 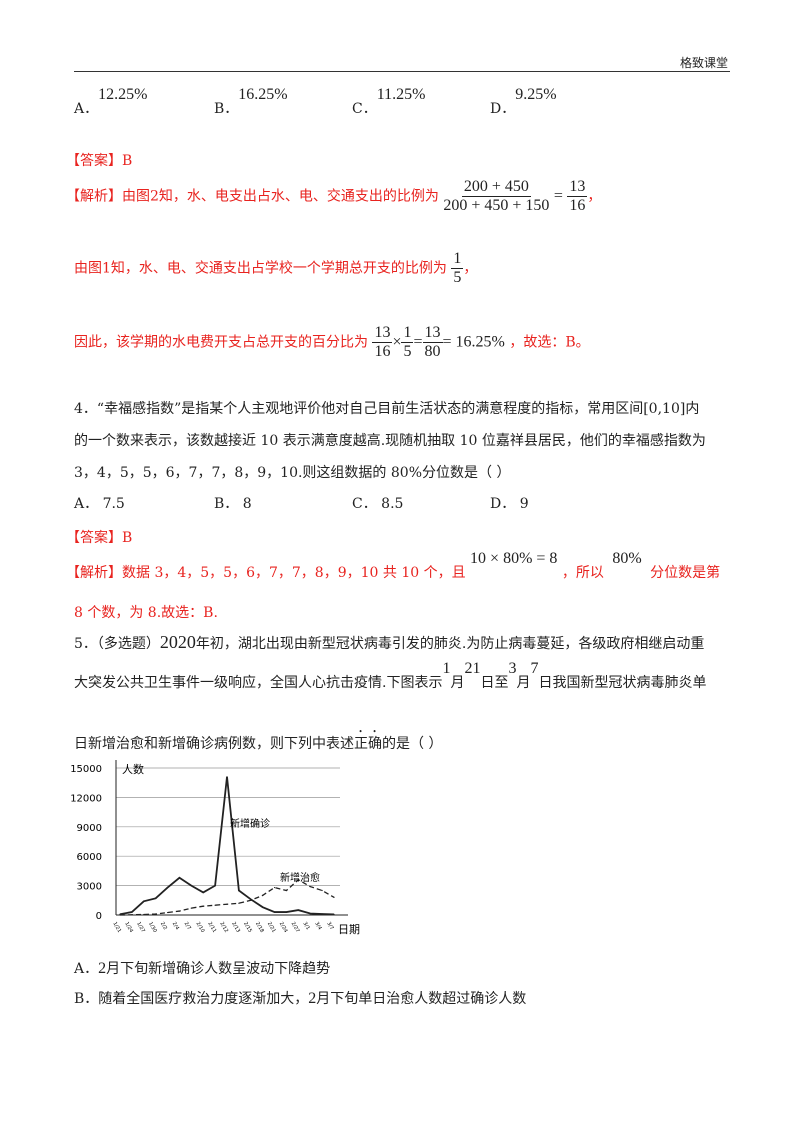 What do you see at coordinates (523, 101) in the screenshot?
I see `q3-option-d: D．9.25%` at bounding box center [523, 101].